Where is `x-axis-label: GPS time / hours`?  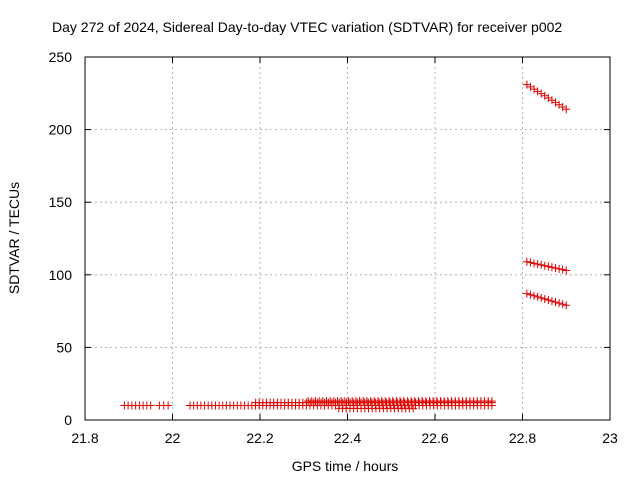
x-axis-label: GPS time / hours is located at coordinates (345, 466).